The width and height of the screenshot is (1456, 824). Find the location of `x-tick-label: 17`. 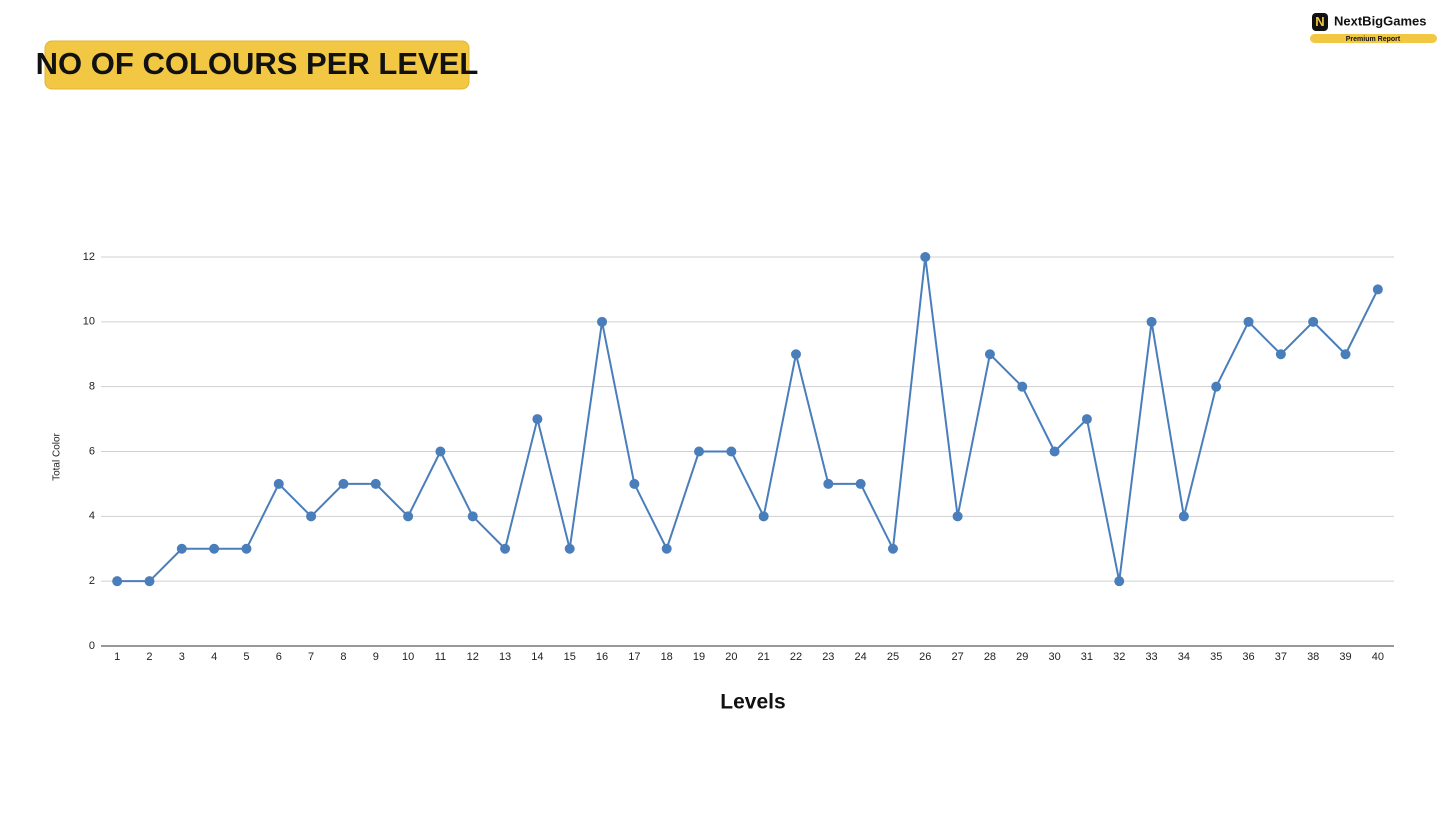

x-tick-label: 17 is located at coordinates (634, 657).